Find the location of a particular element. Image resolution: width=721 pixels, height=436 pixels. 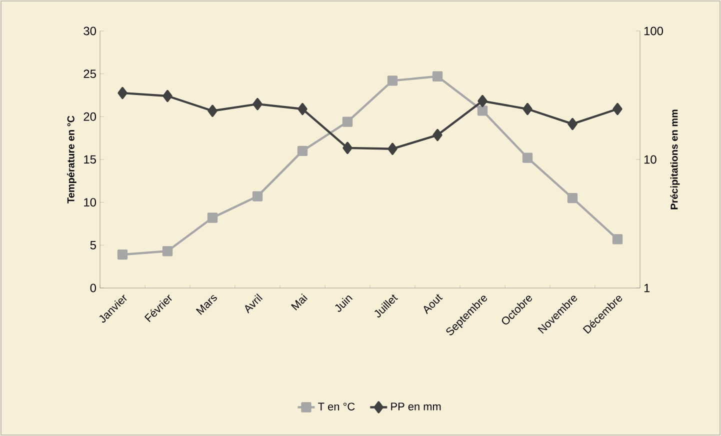

y-tick-label: 5 is located at coordinates (93, 245).